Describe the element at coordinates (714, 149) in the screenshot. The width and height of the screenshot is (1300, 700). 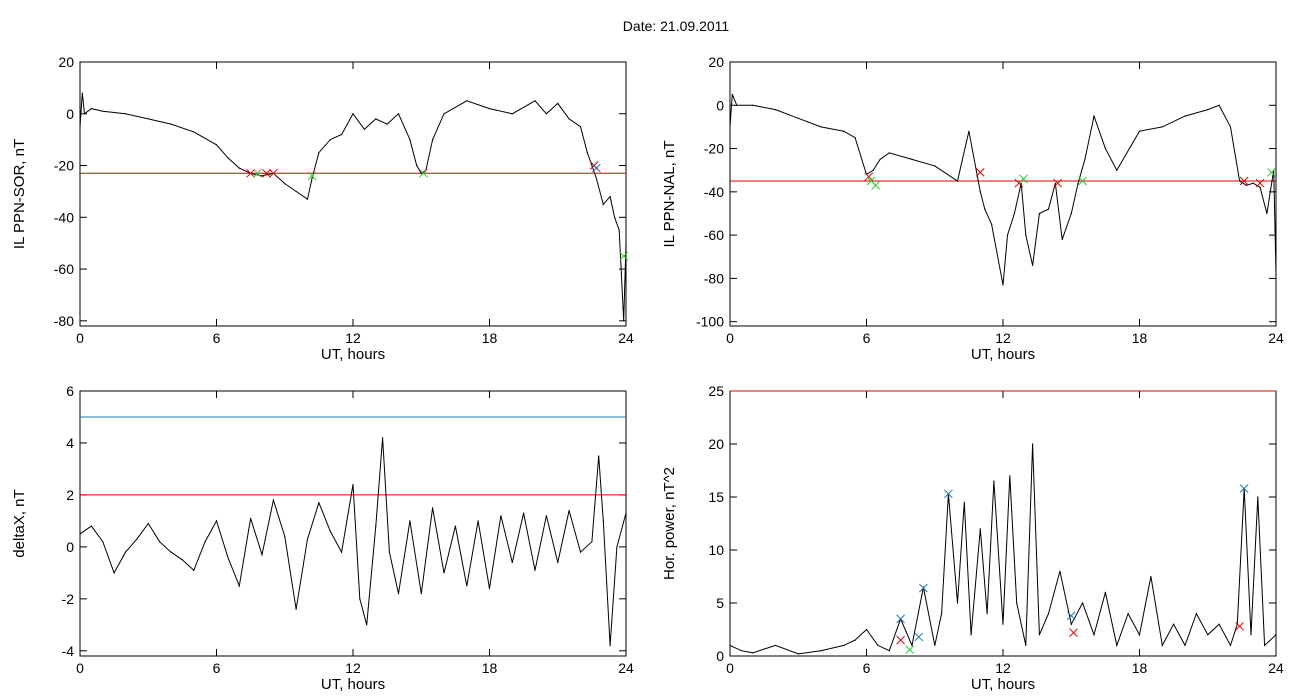
I see `y-tick-label: -20` at that location.